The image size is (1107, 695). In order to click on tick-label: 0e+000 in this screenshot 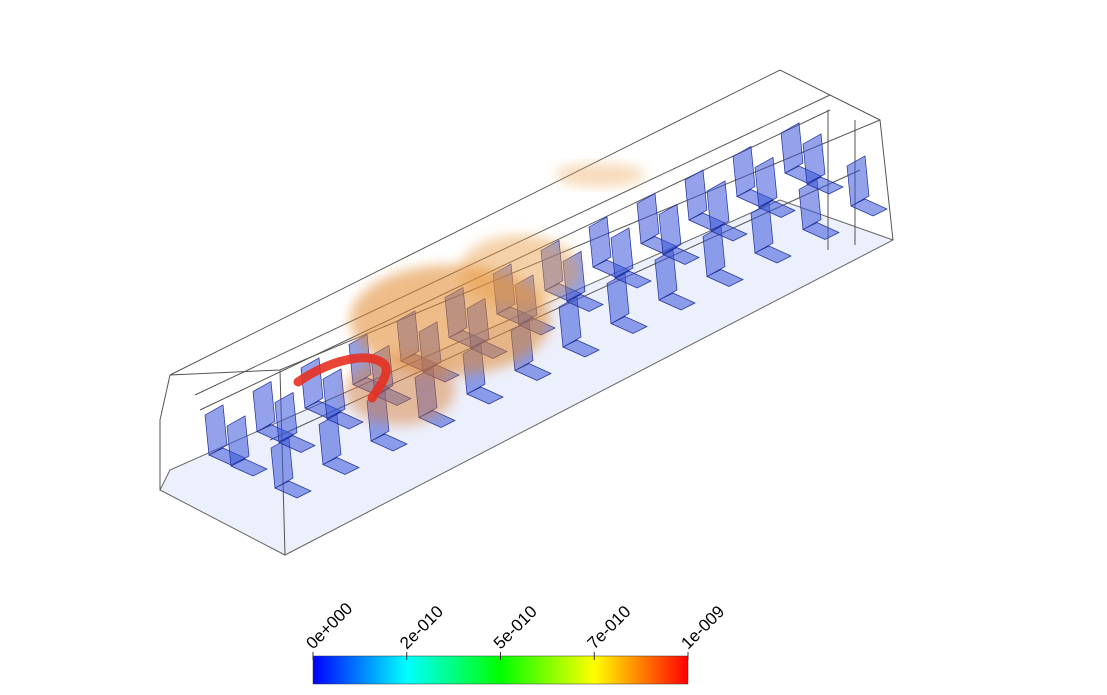, I will do `click(329, 626)`.